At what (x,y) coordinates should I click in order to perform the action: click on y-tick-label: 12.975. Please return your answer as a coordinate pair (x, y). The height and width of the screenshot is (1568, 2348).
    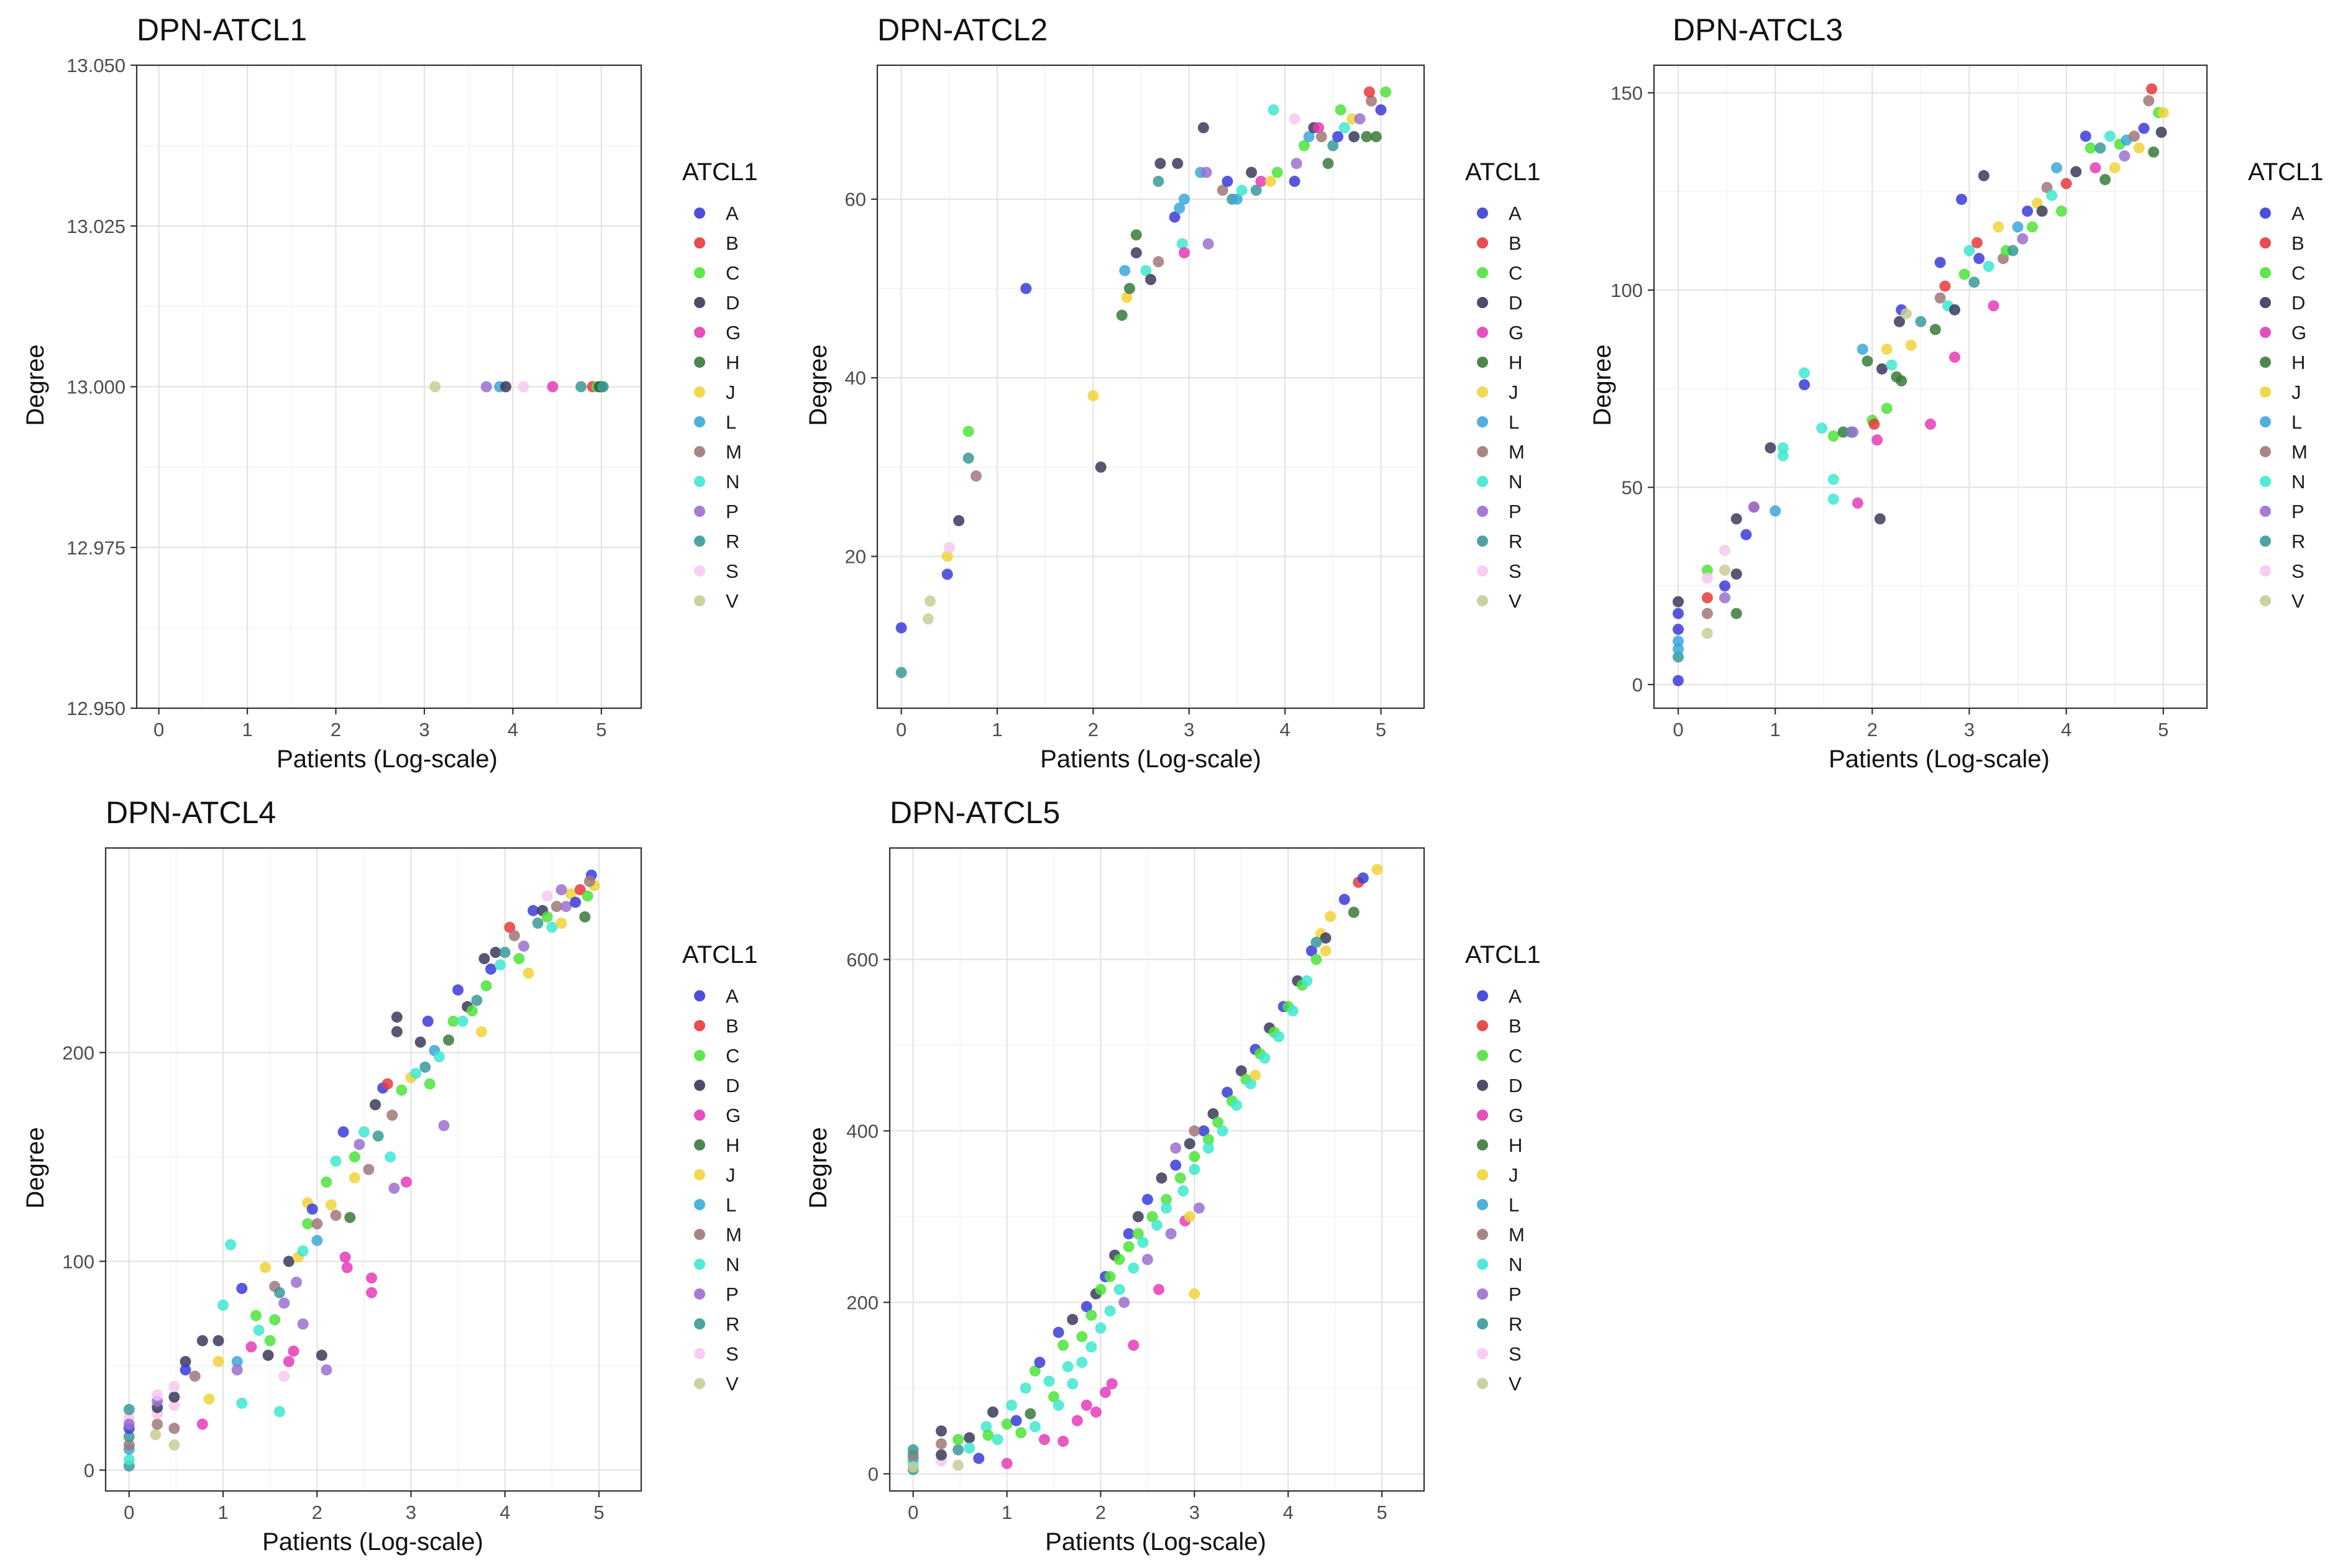
    Looking at the image, I should click on (96, 547).